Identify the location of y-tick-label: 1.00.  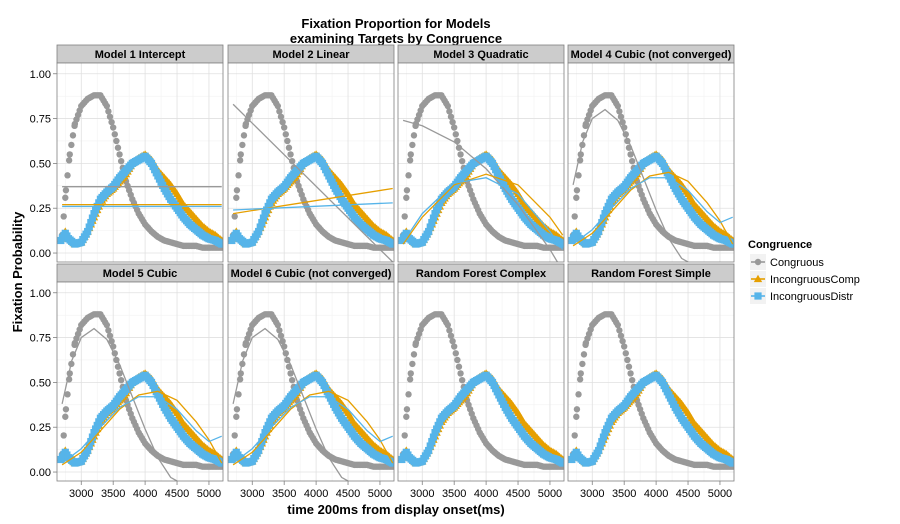
(40, 75).